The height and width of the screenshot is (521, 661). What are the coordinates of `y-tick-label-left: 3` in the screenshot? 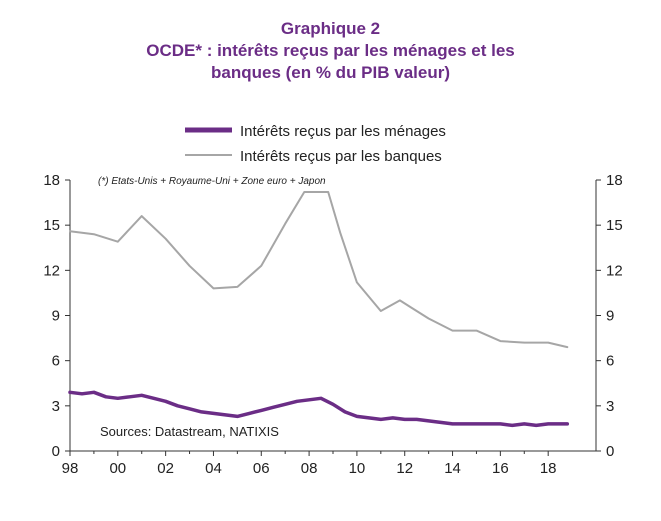 It's located at (56, 406).